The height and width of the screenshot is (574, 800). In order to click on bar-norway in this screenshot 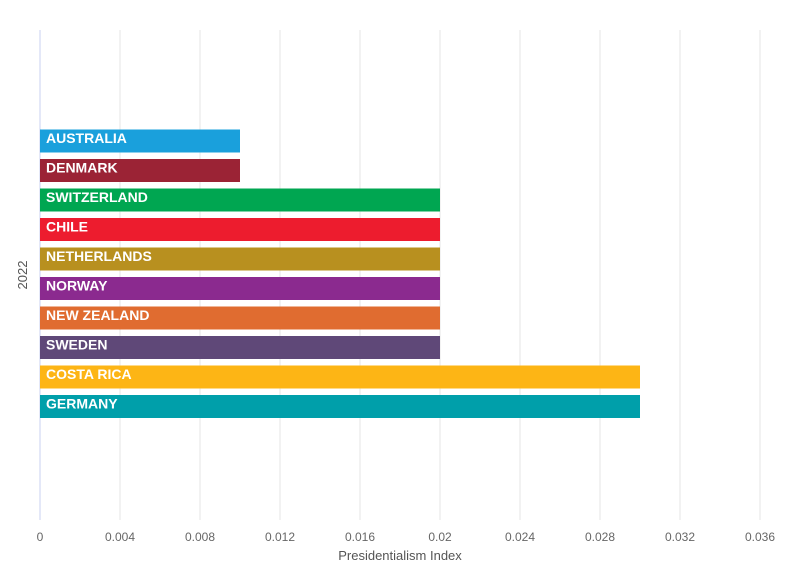, I will do `click(240, 288)`.